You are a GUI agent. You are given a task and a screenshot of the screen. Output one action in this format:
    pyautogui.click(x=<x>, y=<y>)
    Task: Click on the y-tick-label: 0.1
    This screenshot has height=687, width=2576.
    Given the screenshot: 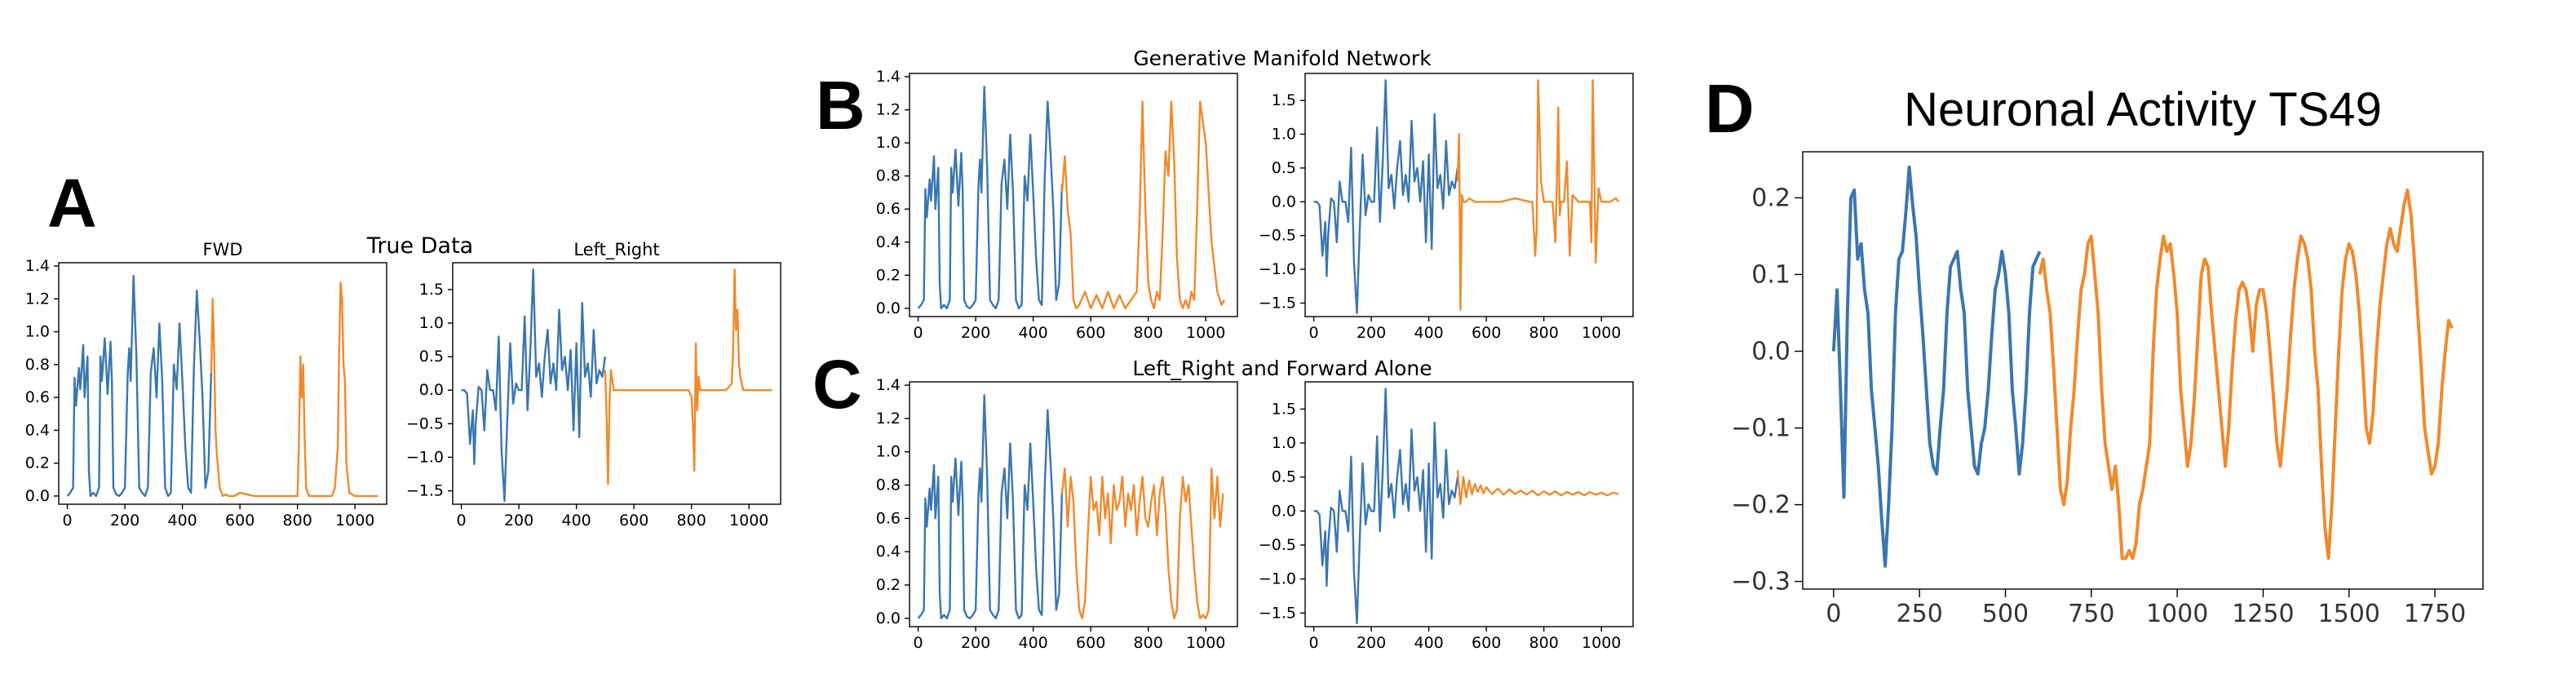 What is the action you would take?
    pyautogui.click(x=1770, y=275)
    